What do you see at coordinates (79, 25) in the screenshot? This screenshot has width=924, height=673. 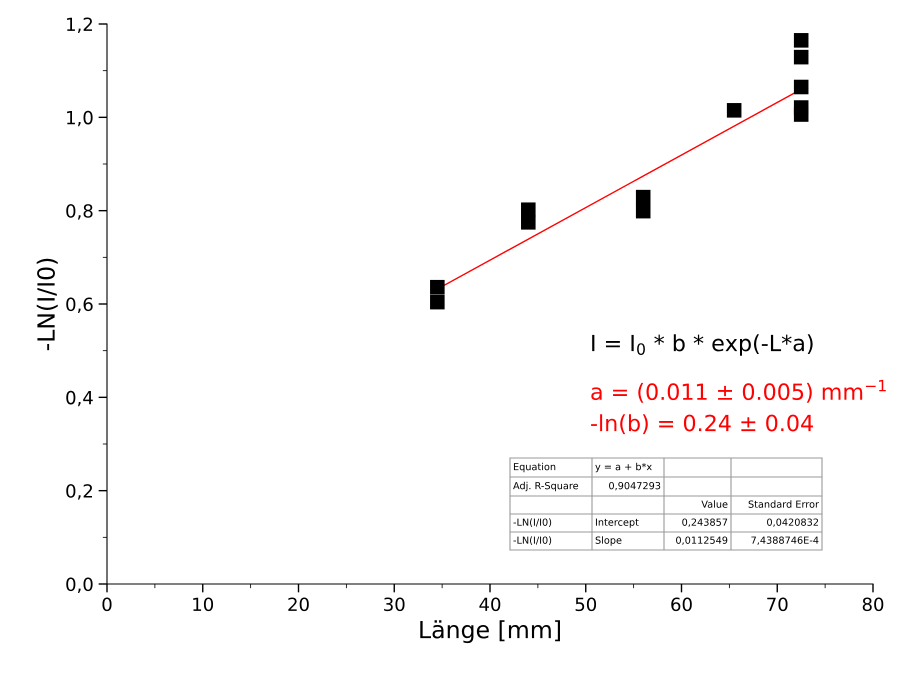 I see `y-tick-label: 1,2` at bounding box center [79, 25].